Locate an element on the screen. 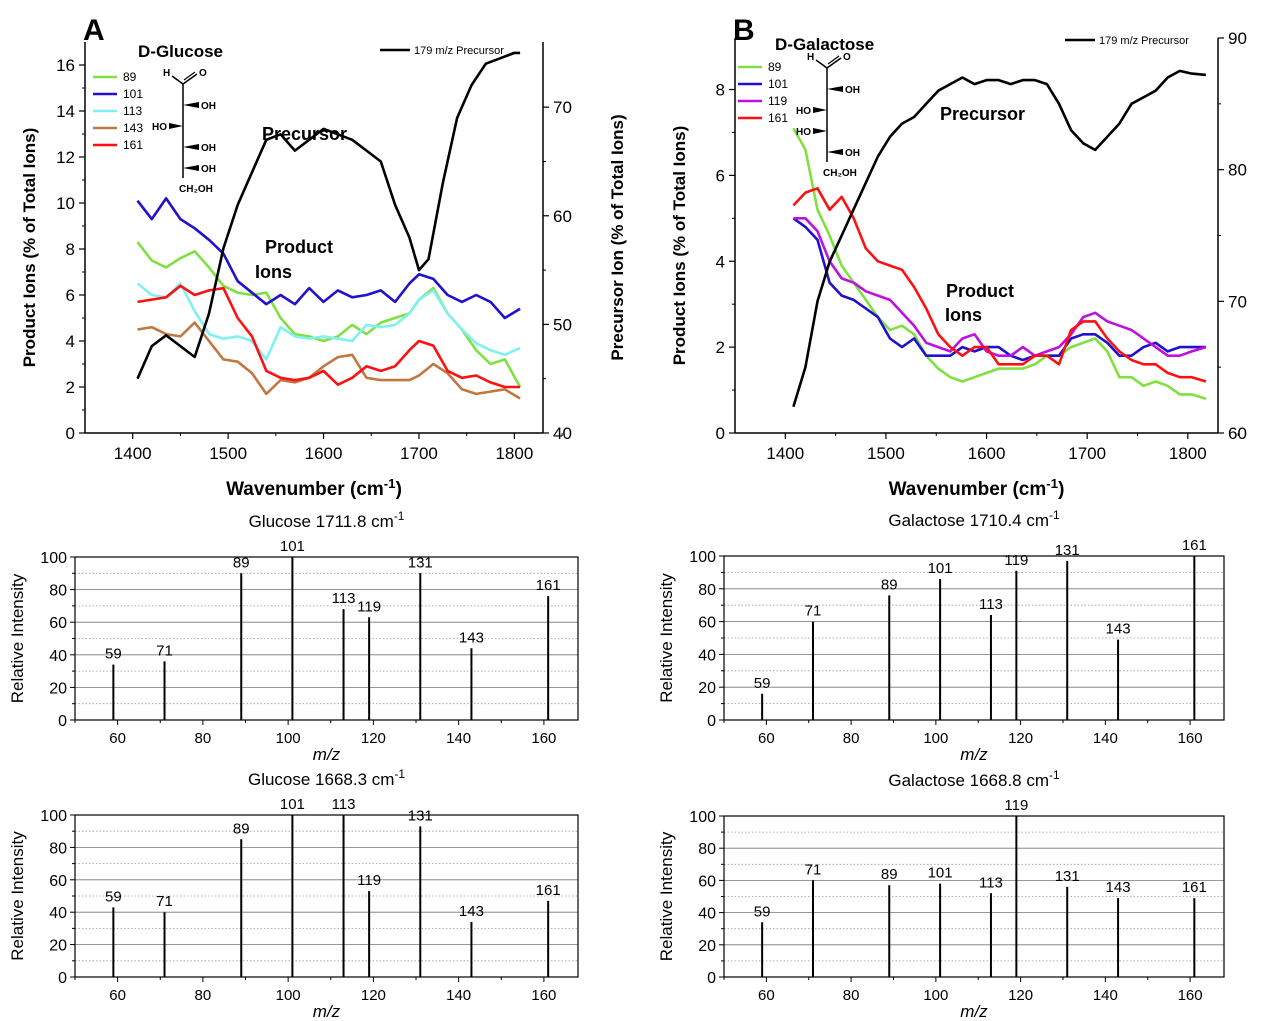  x-tick-label: 60 is located at coordinates (766, 738).